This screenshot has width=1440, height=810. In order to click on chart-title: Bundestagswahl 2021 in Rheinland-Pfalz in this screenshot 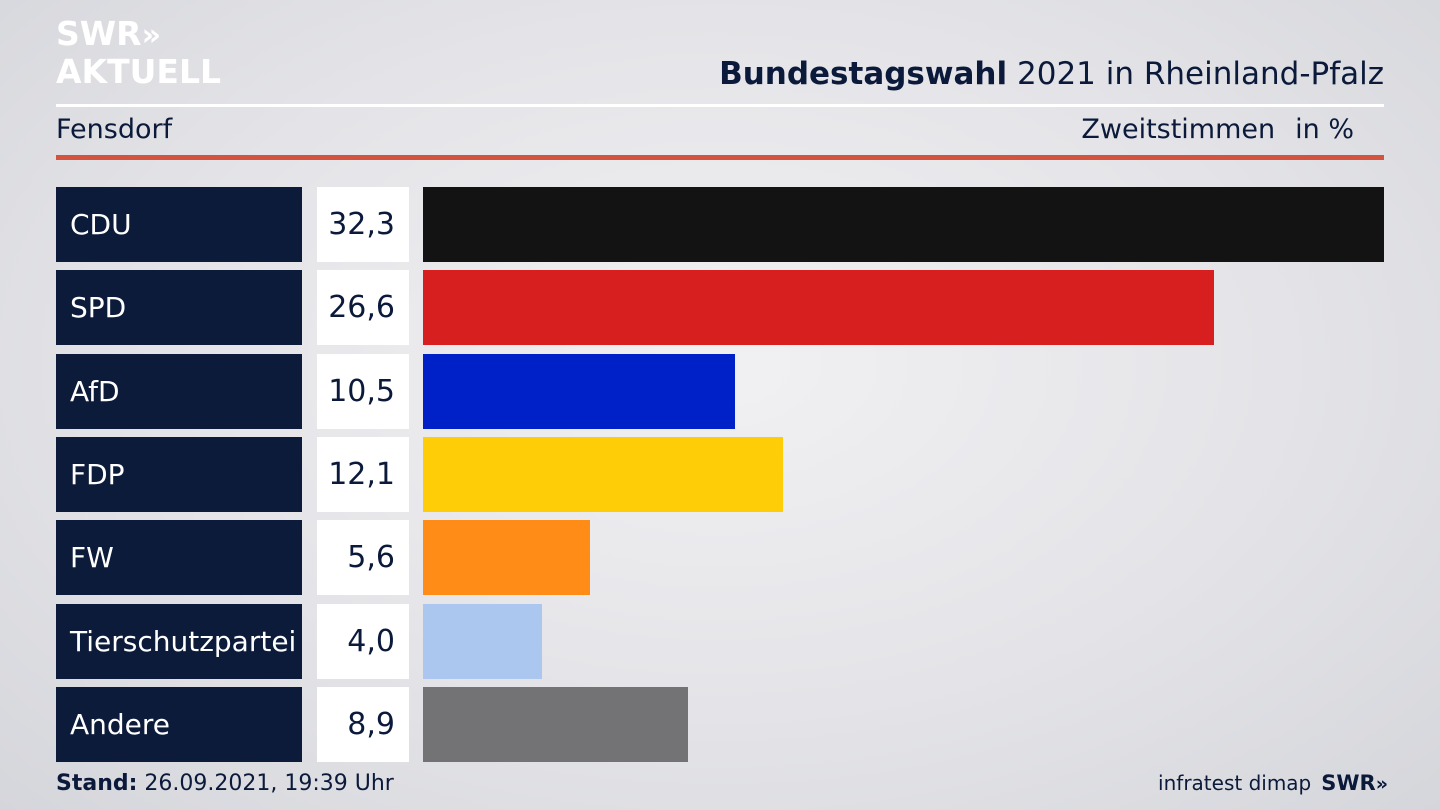, I will do `click(1051, 74)`.